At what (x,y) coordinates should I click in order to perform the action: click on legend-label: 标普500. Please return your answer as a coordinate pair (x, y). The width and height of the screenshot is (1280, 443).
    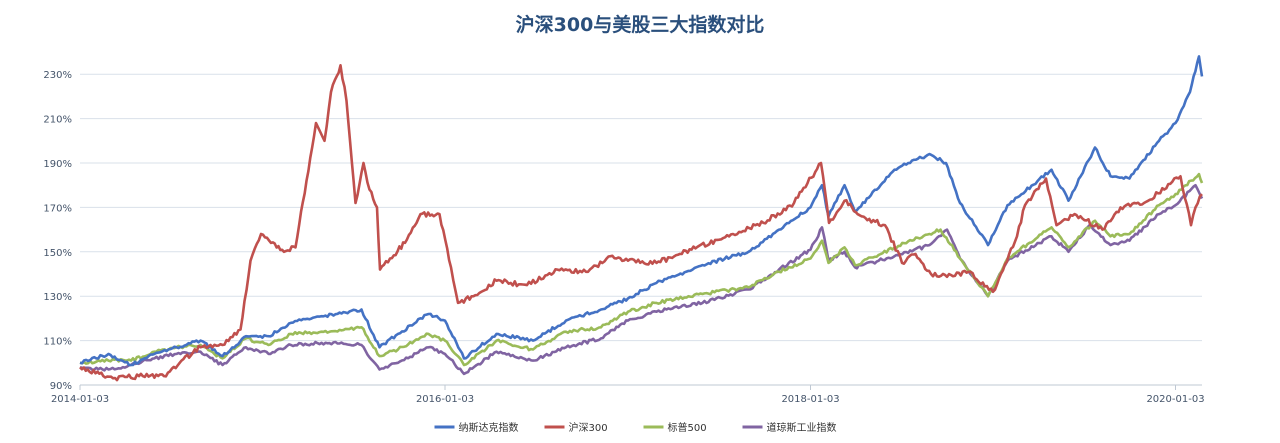
    Looking at the image, I should click on (687, 427).